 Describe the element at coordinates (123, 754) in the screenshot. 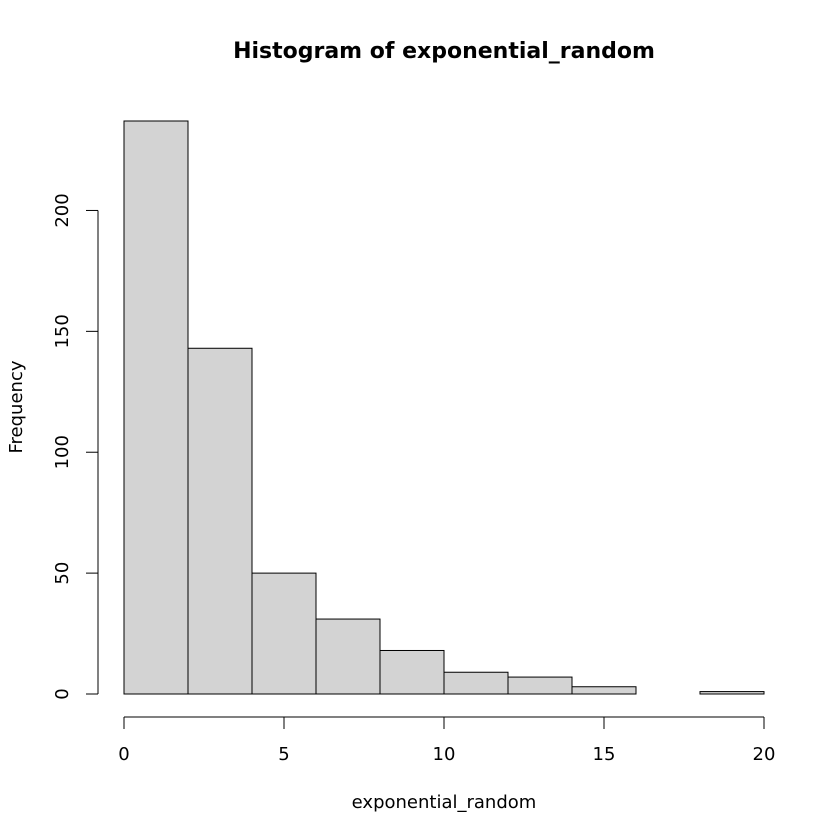

I see `x-tick-label-0: 0` at that location.